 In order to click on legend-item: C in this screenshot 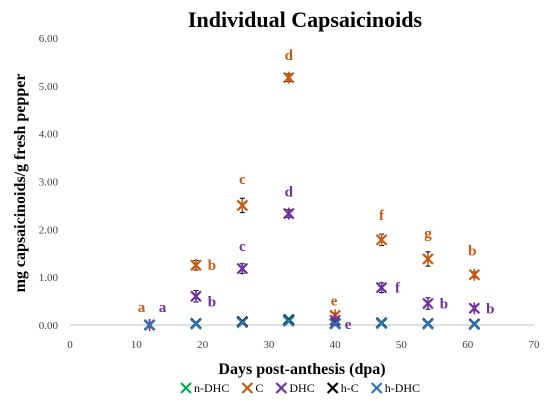, I will do `click(252, 388)`.